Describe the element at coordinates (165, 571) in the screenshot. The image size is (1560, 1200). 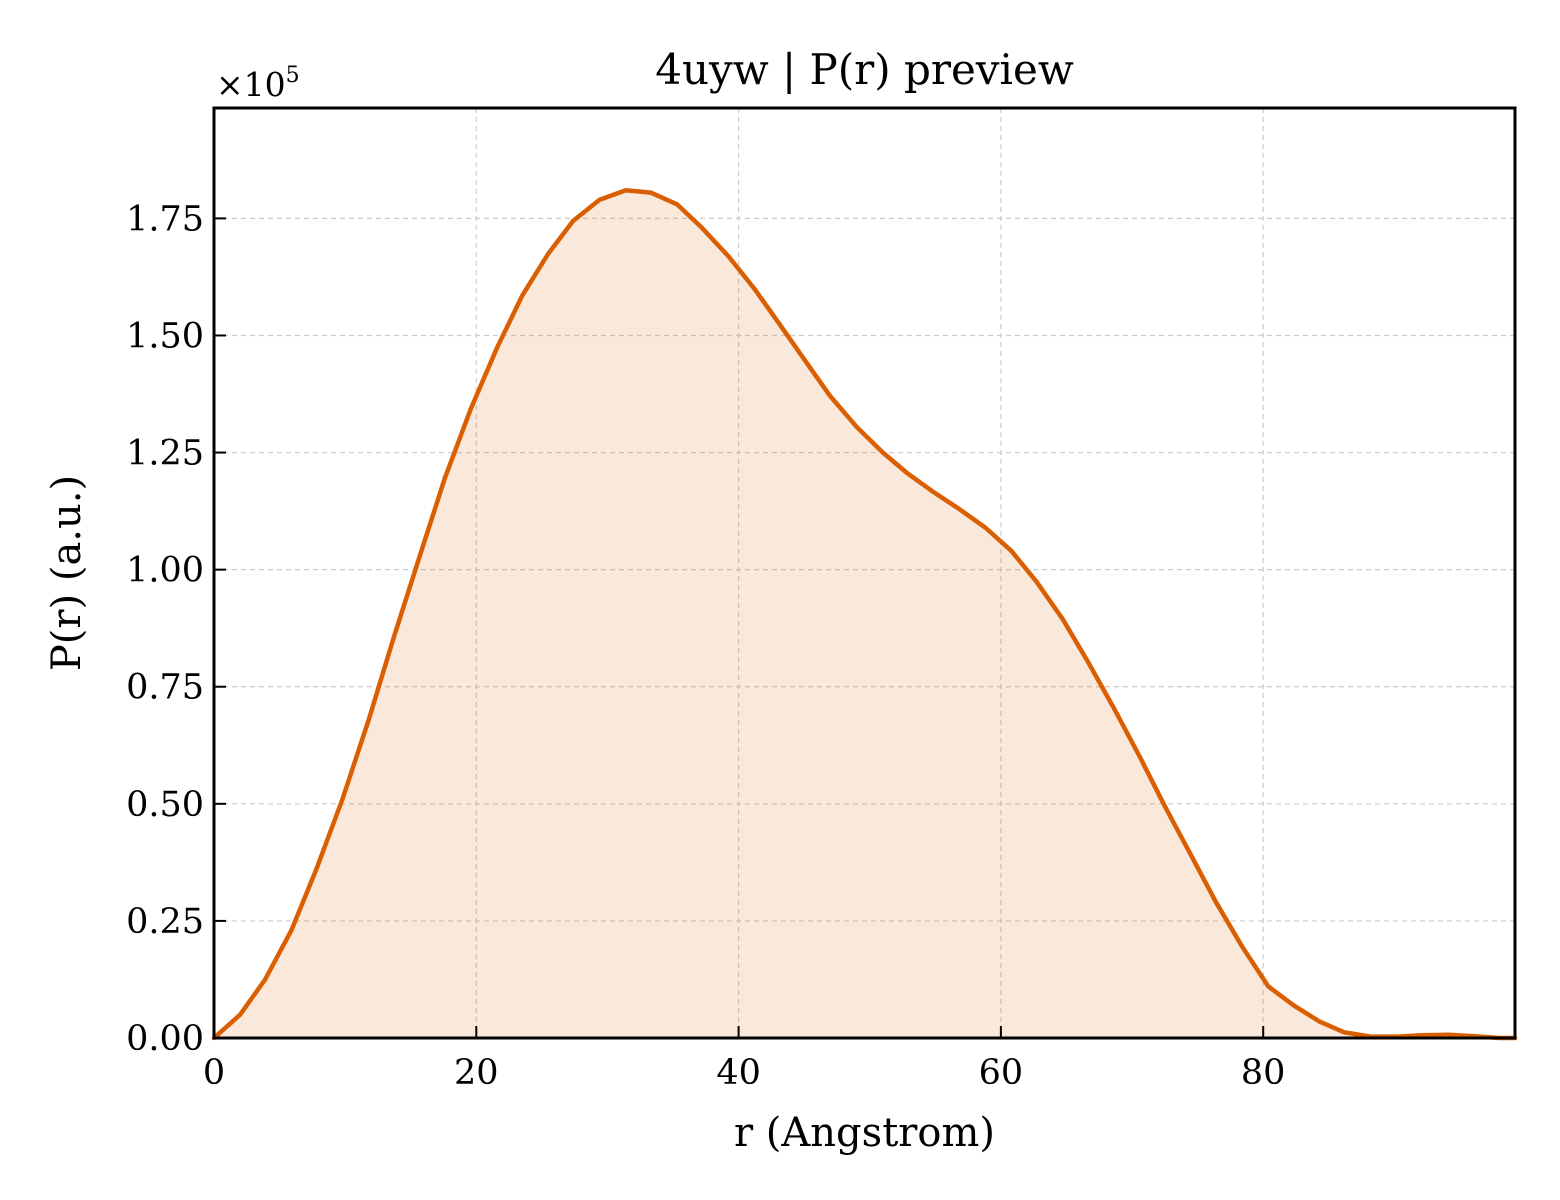
I see `y-tick-label: 1.00` at that location.